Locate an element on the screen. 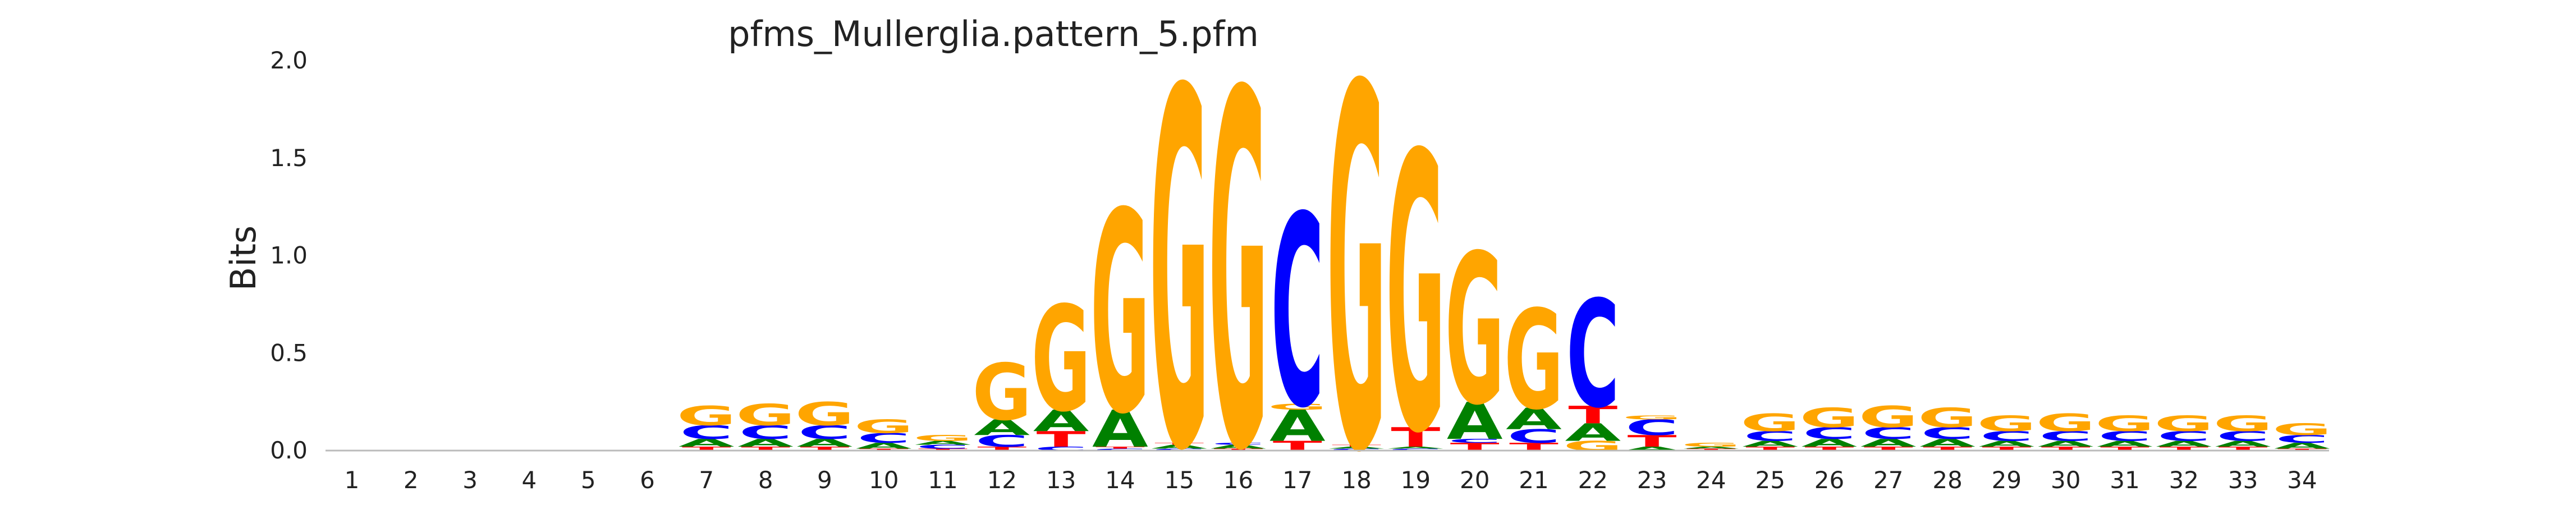 The image size is (2576, 505). x-tick-label: 9 is located at coordinates (824, 480).